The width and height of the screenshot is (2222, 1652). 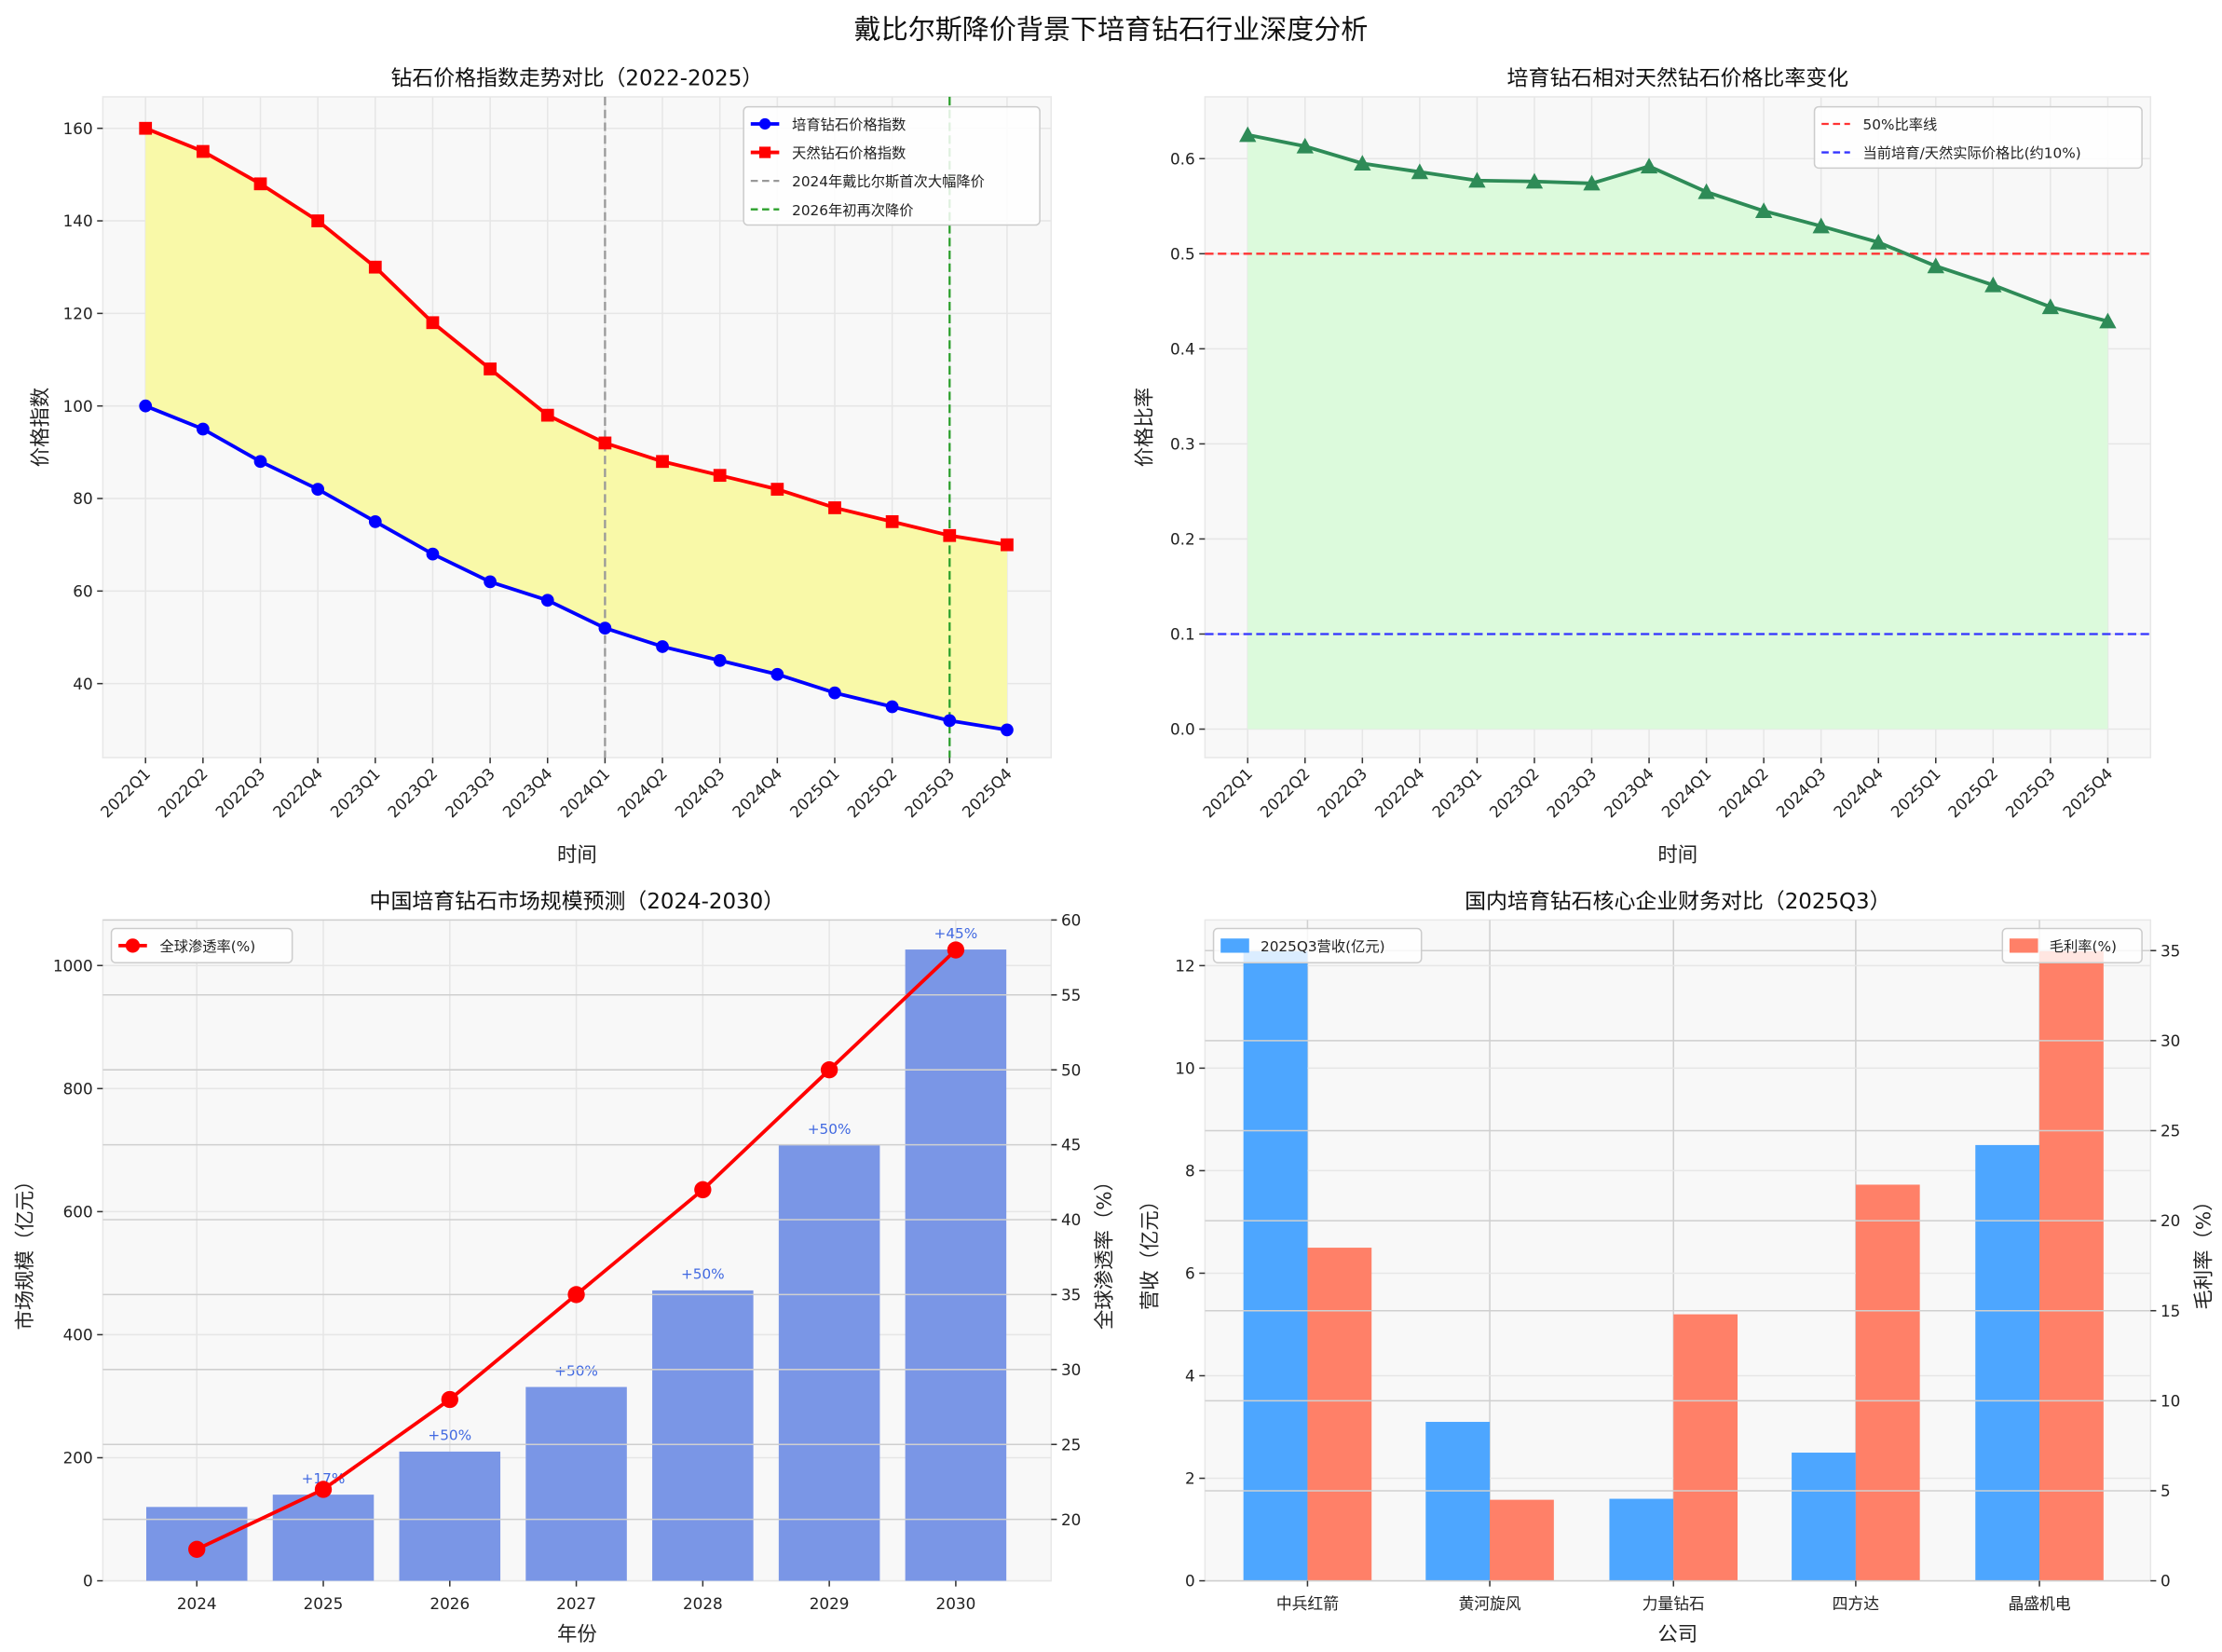 What do you see at coordinates (576, 336) in the screenshot?
I see `natural-series-line` at bounding box center [576, 336].